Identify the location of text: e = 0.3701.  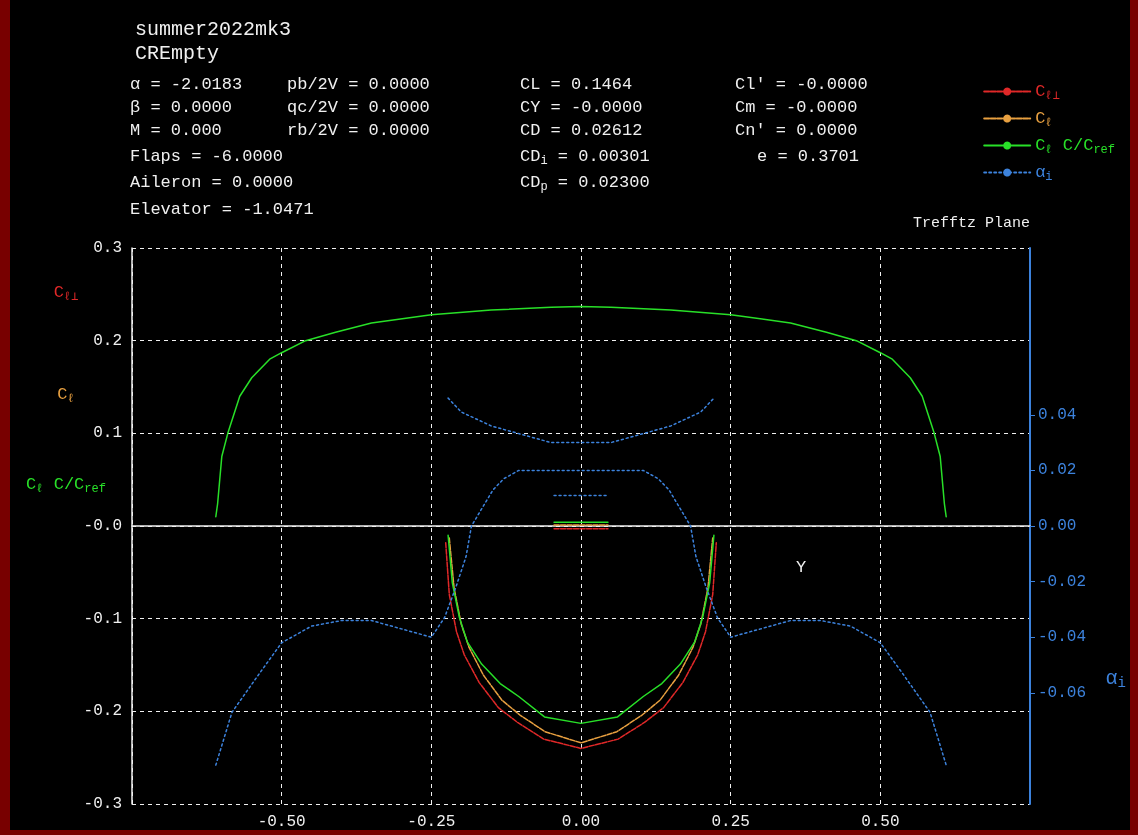
(808, 156).